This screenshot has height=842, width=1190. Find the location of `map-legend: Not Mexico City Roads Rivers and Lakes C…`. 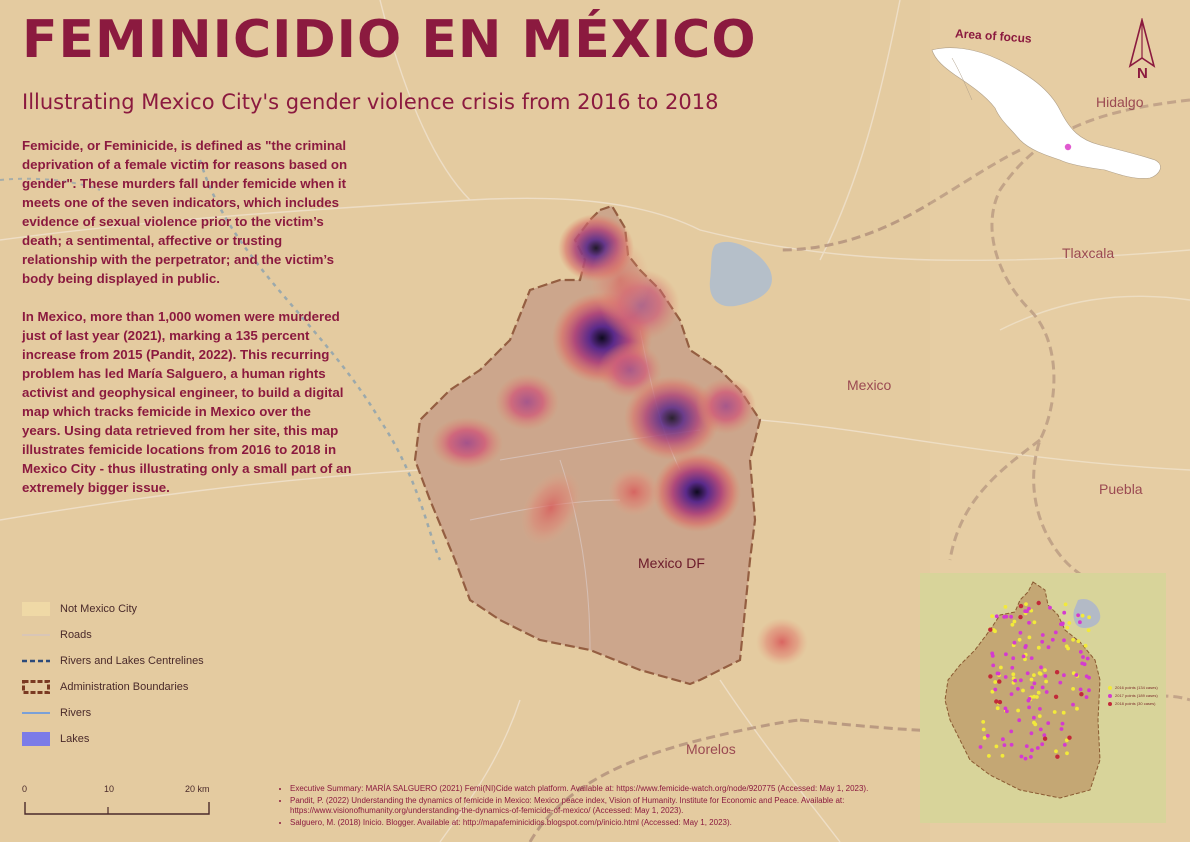

map-legend: Not Mexico City Roads Rivers and Lakes C… is located at coordinates (113, 674).